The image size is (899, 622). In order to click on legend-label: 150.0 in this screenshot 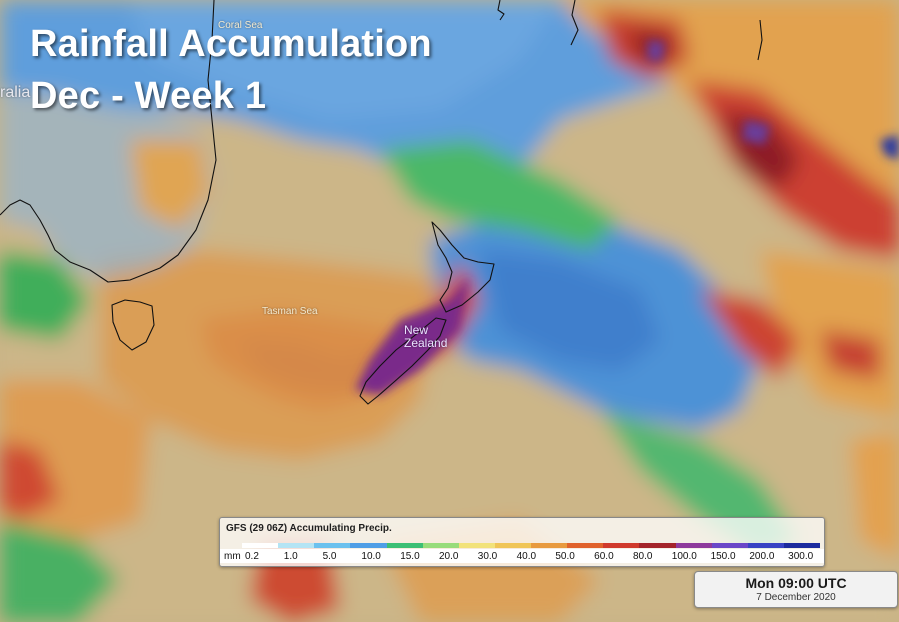, I will do `click(723, 556)`.